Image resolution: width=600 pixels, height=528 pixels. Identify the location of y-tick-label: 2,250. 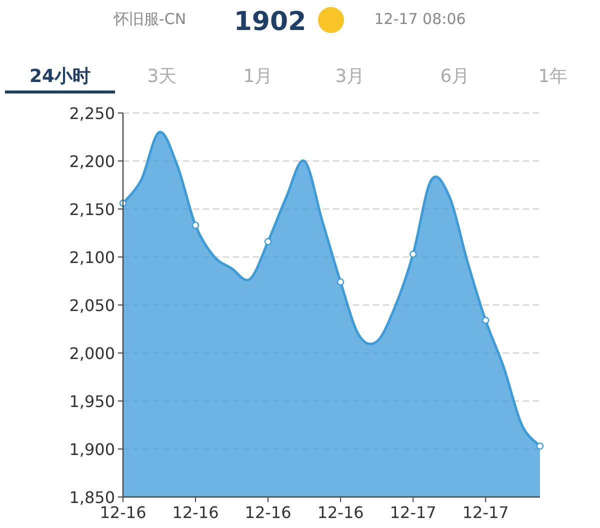
(92, 113).